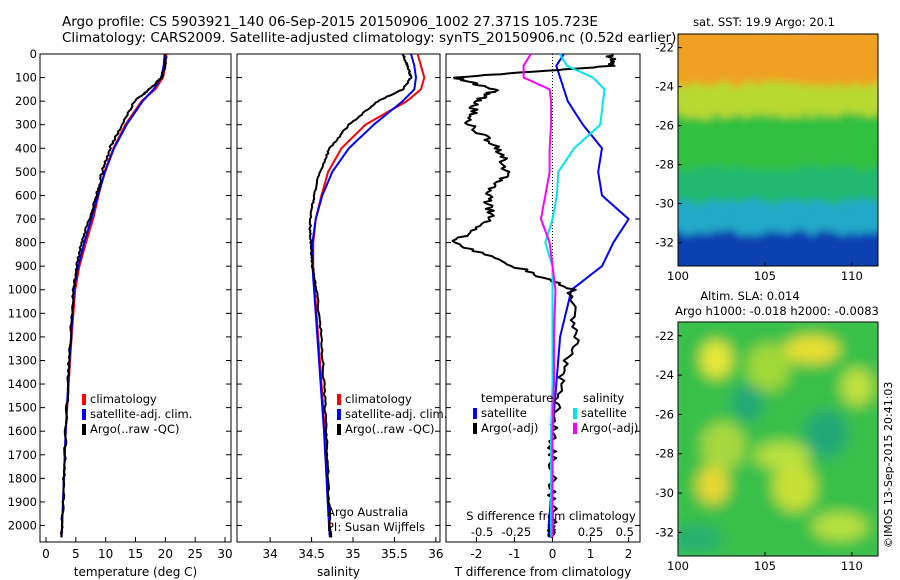 The width and height of the screenshot is (900, 580). I want to click on credit-line-1: Argo Australia, so click(367, 512).